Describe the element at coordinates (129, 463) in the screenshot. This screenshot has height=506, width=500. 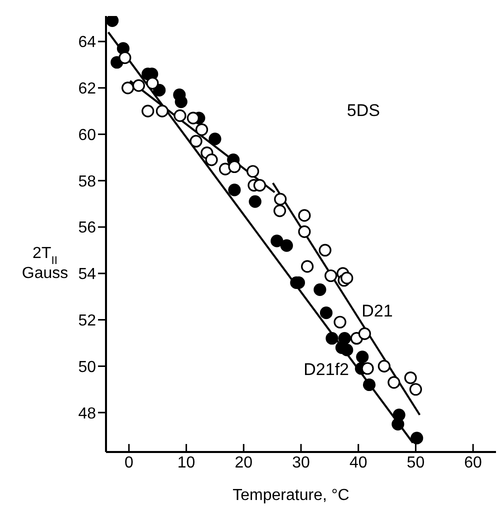
I see `x-tick-label: 0` at that location.